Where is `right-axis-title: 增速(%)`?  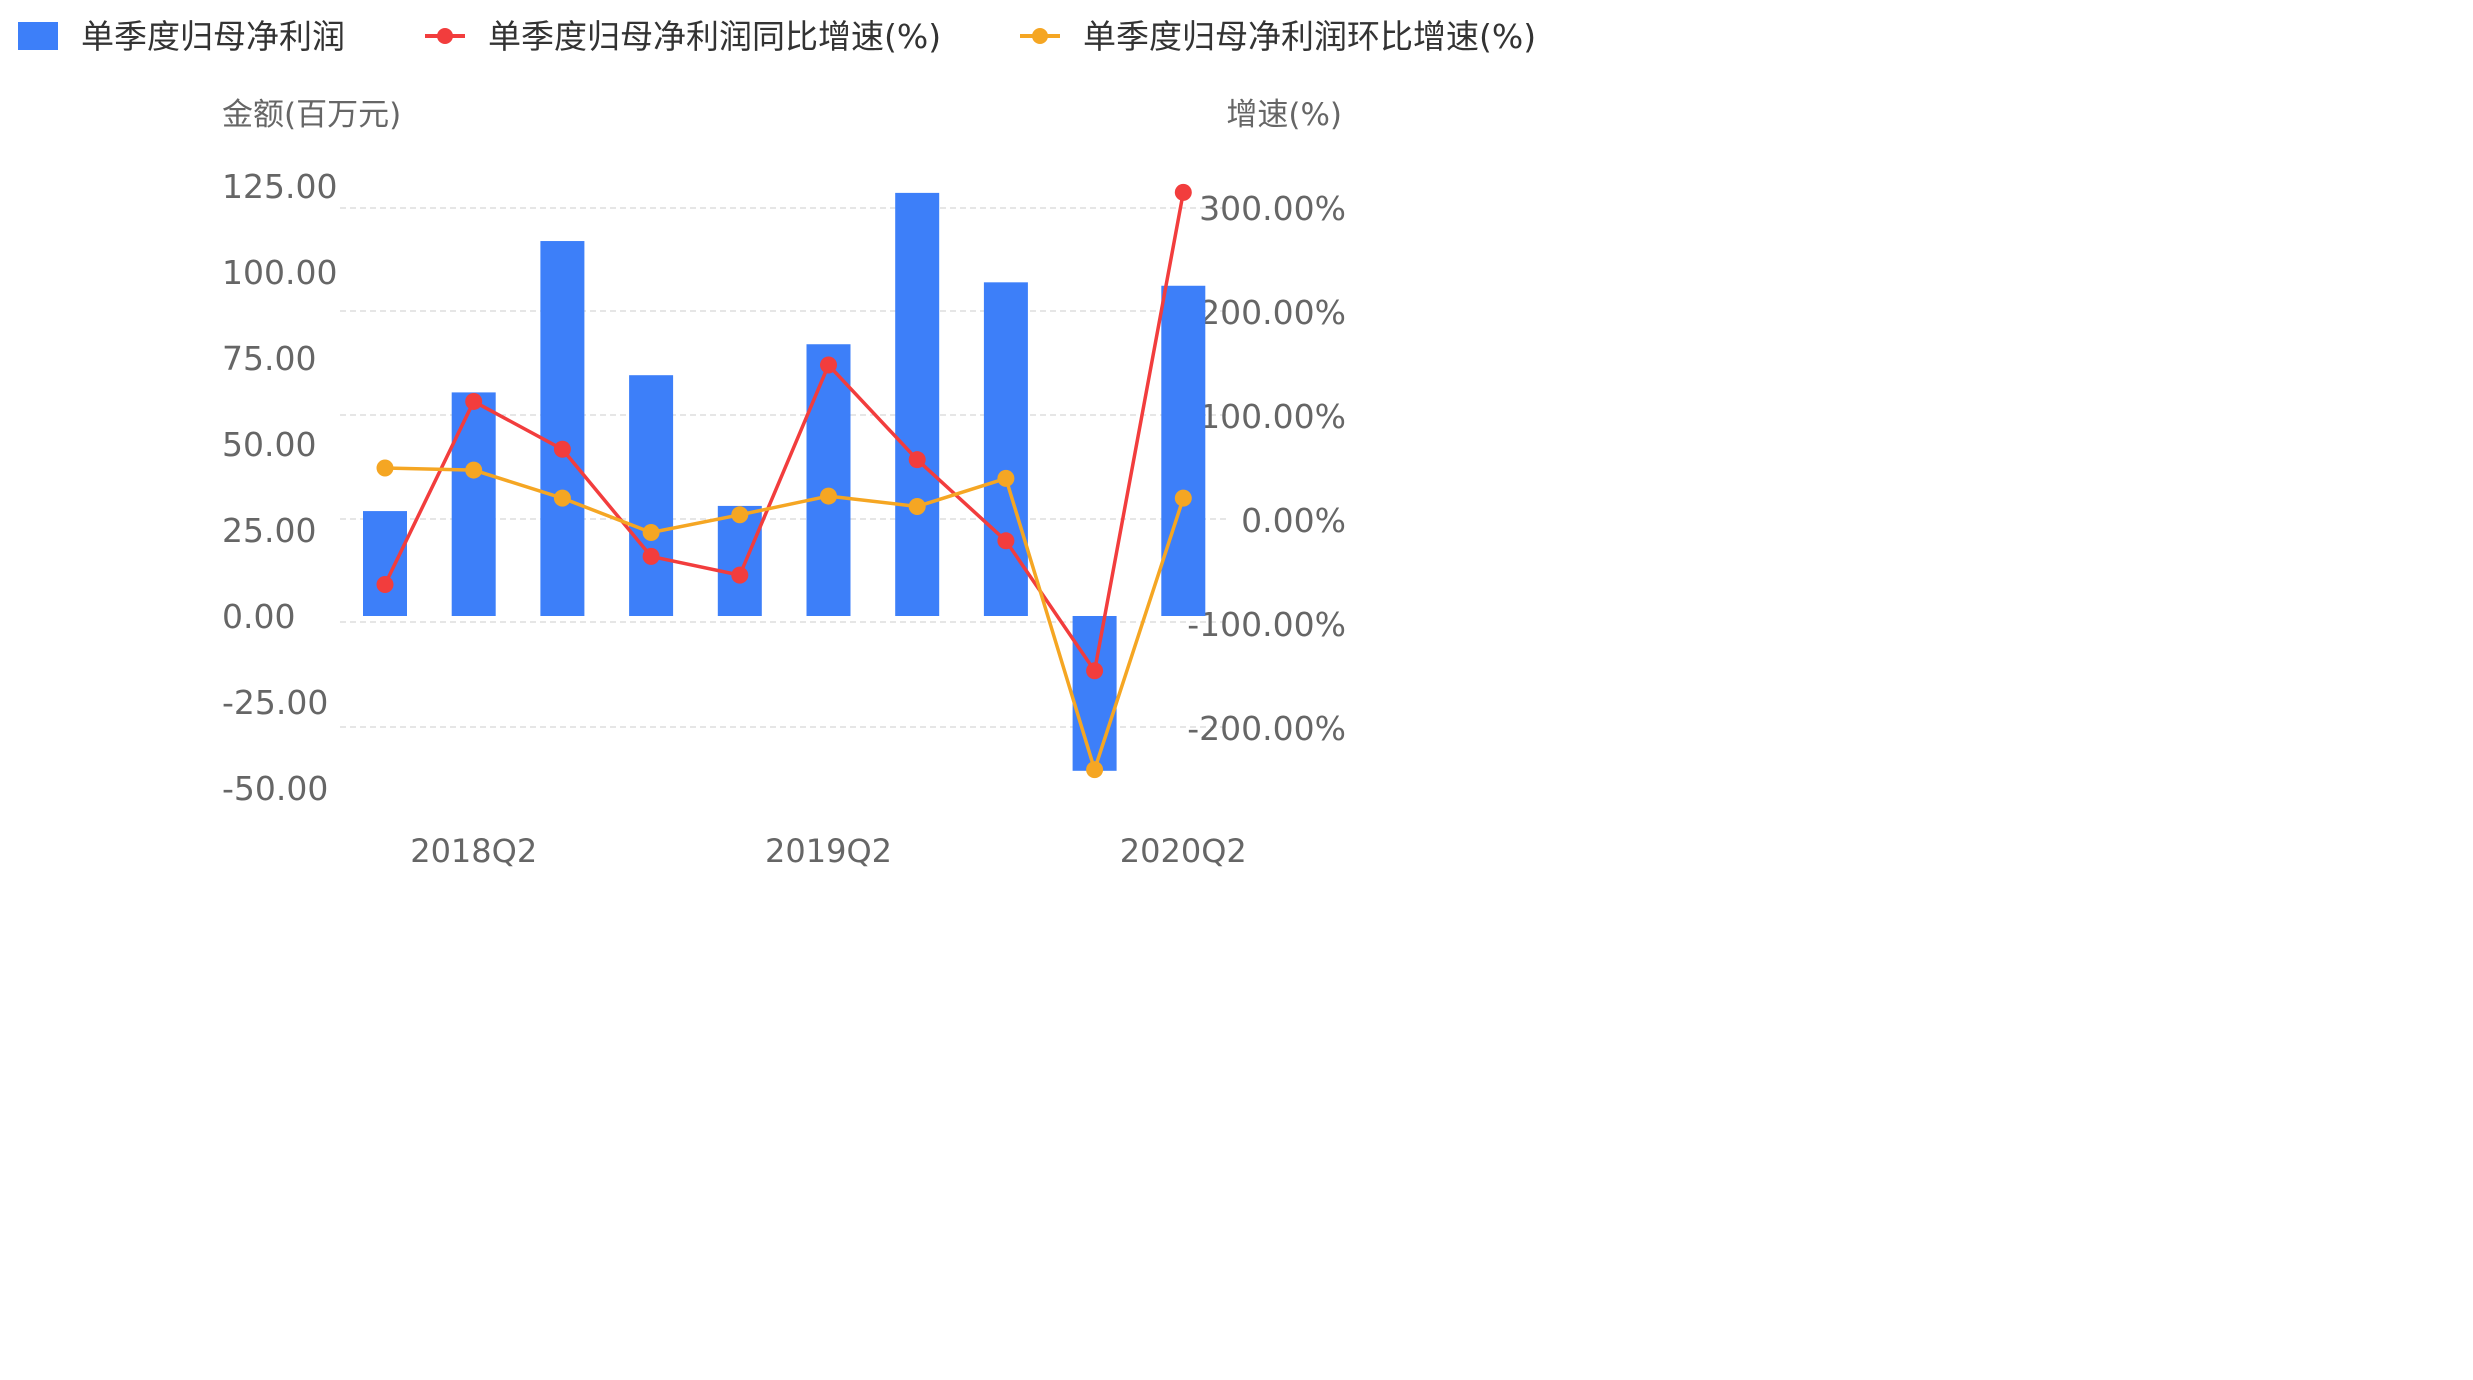 right-axis-title: 增速(%) is located at coordinates (1284, 115).